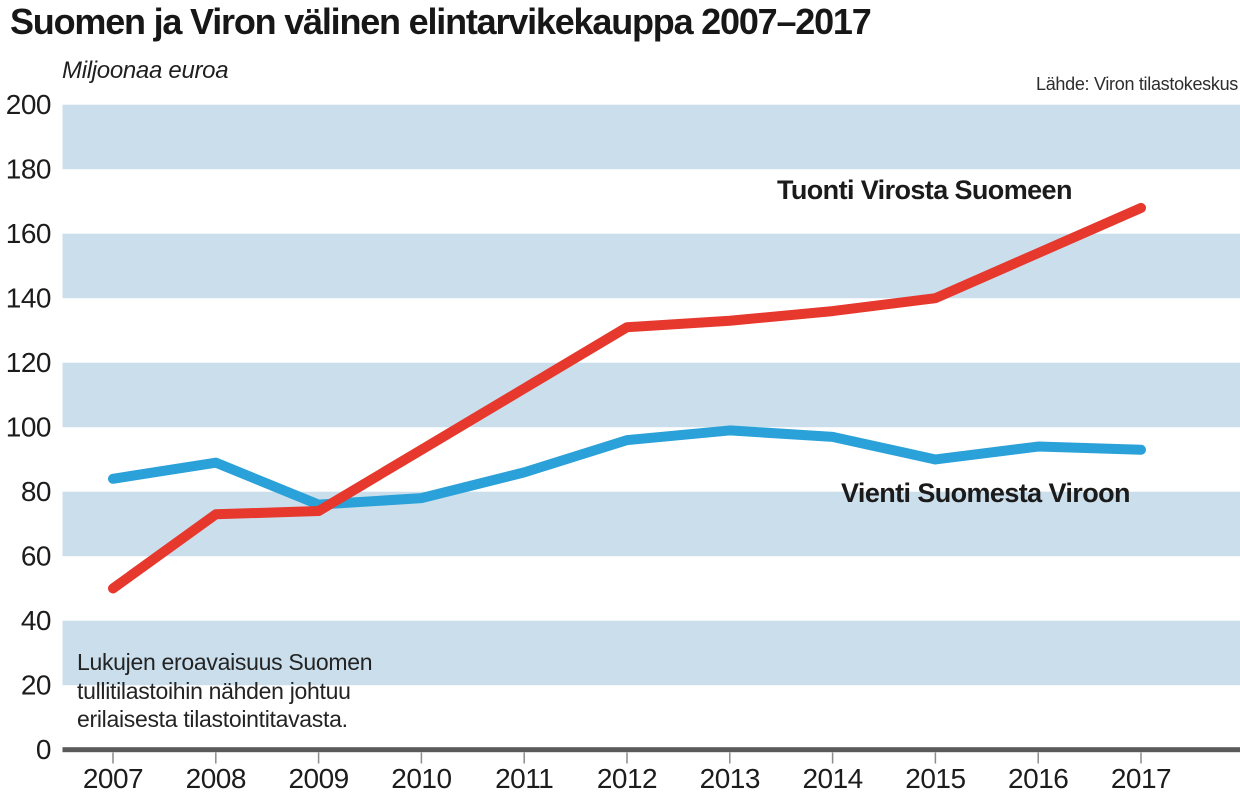 The height and width of the screenshot is (802, 1240). What do you see at coordinates (730, 778) in the screenshot?
I see `x-axis-tick-label: 2013` at bounding box center [730, 778].